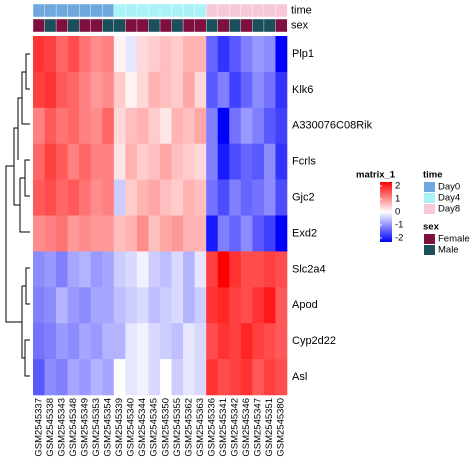  Describe the element at coordinates (258, 427) in the screenshot. I see `column-label: GSM2545347` at that location.